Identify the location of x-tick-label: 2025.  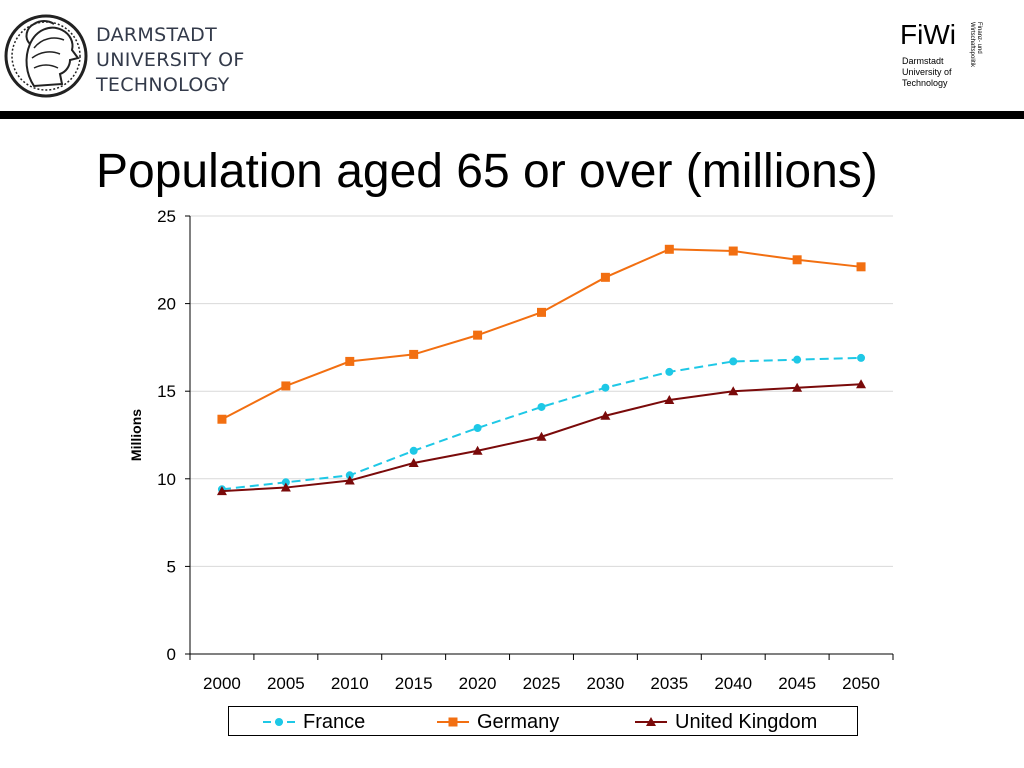
(542, 683).